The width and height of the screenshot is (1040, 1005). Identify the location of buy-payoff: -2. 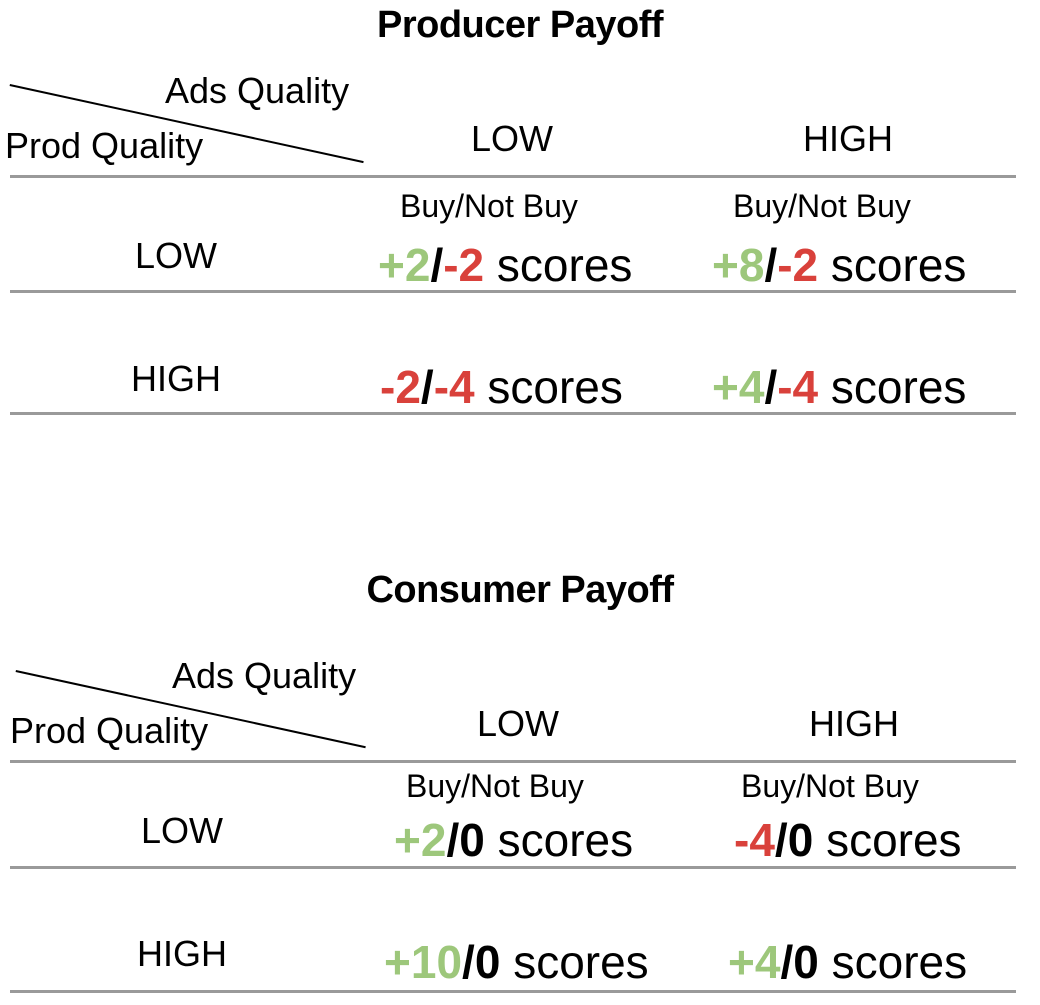
(400, 387).